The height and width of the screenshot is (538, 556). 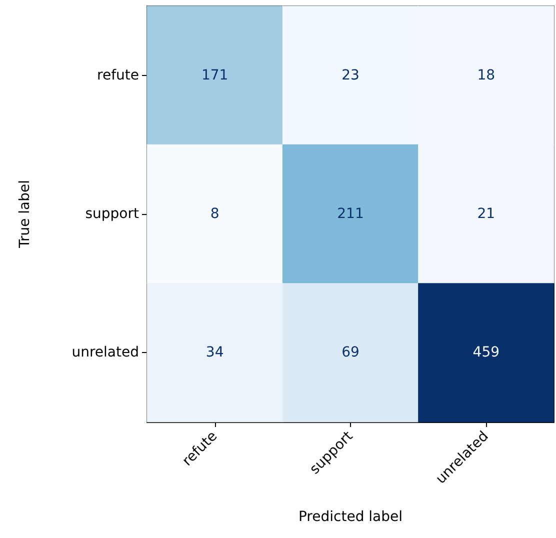 I want to click on data-label: 211, so click(x=350, y=214).